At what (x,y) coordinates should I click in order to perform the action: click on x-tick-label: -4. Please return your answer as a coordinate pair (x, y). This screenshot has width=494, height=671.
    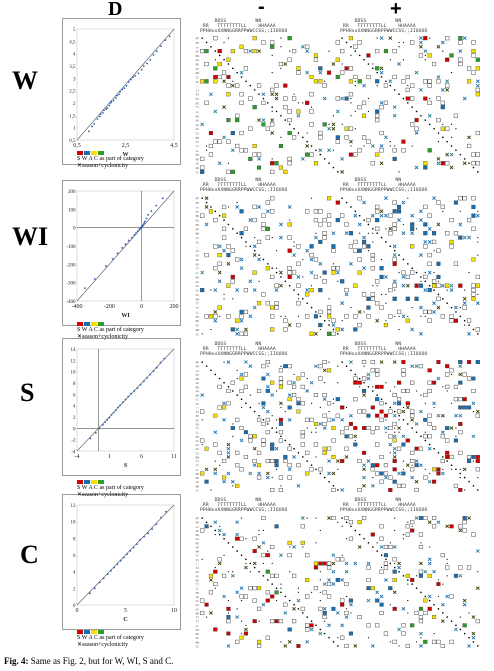
    Looking at the image, I should click on (77, 457).